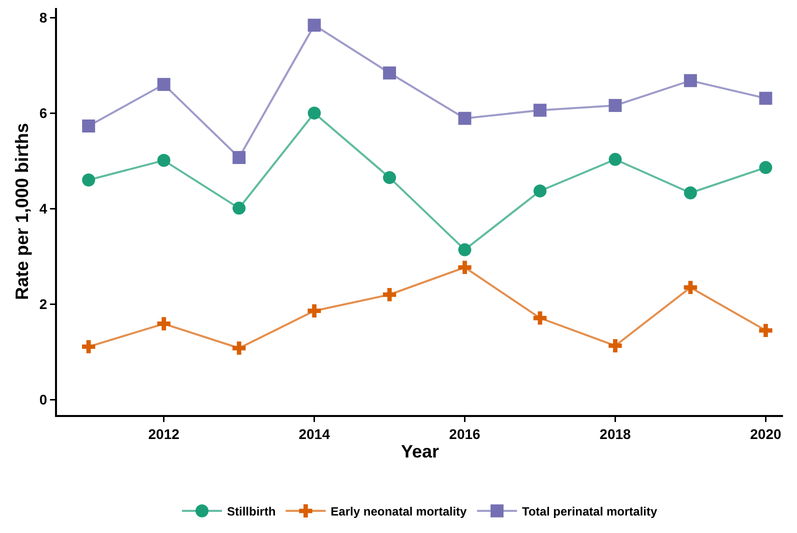 The image size is (797, 533). Describe the element at coordinates (43, 17) in the screenshot. I see `y-tick-label: 8` at that location.